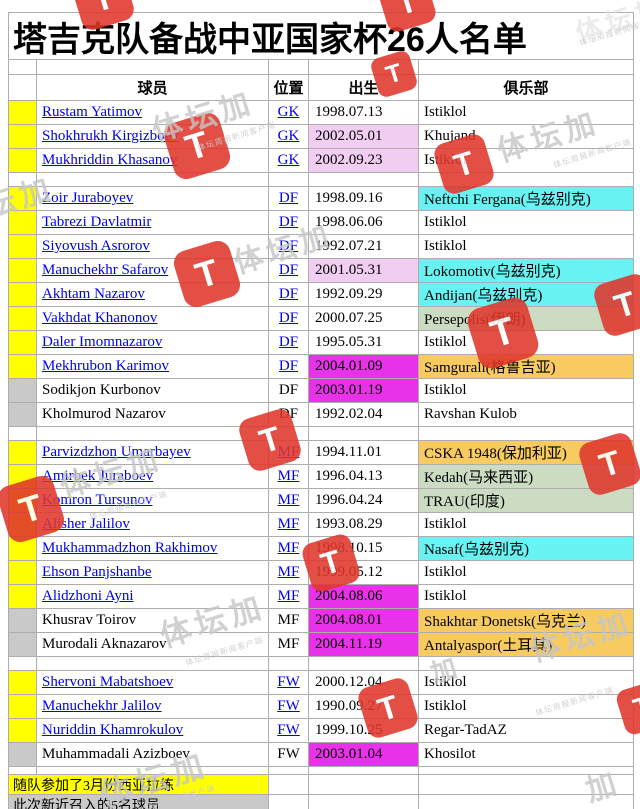 The width and height of the screenshot is (640, 809). Describe the element at coordinates (321, 36) in the screenshot. I see `title-row: 塔吉克队备战中亚国家杯26人名单` at that location.